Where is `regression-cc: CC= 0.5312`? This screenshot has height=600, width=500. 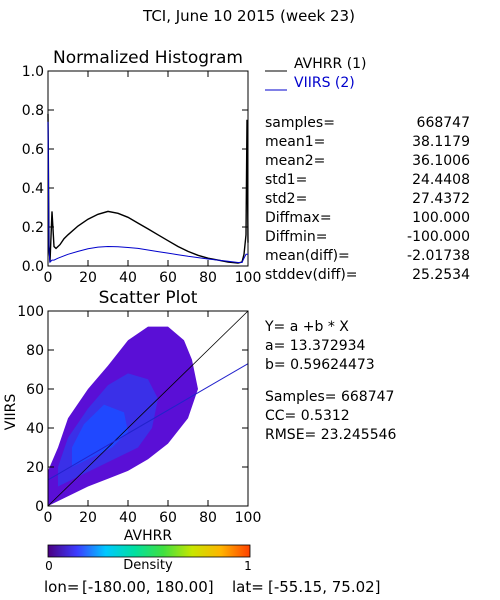 regression-cc: CC= 0.5312 is located at coordinates (307, 416).